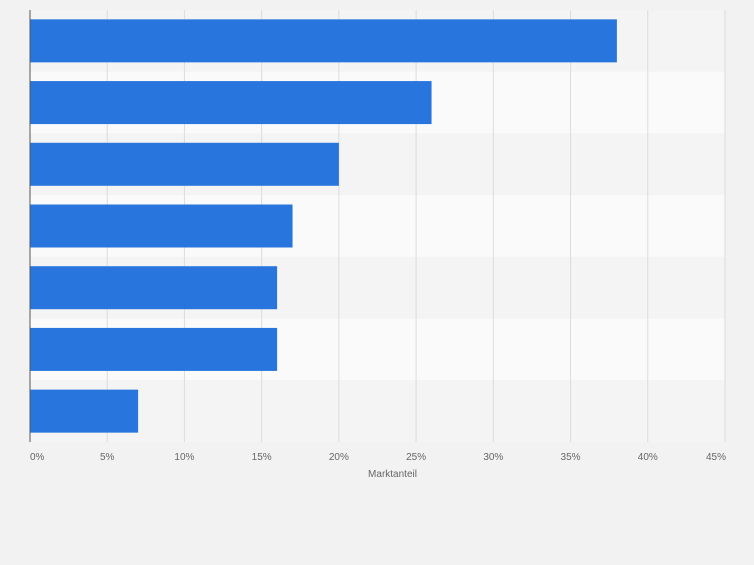  Describe the element at coordinates (571, 457) in the screenshot. I see `x-tick-label: 35%` at that location.